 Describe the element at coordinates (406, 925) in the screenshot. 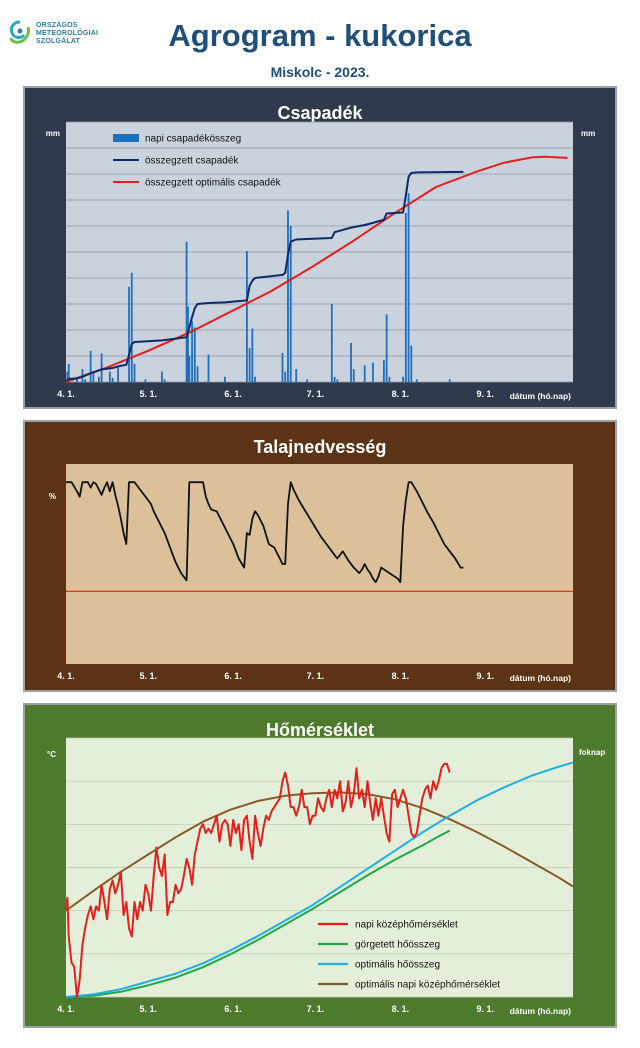

I see `legend-daily-mean-temperature: napi középhőmérséklet` at that location.